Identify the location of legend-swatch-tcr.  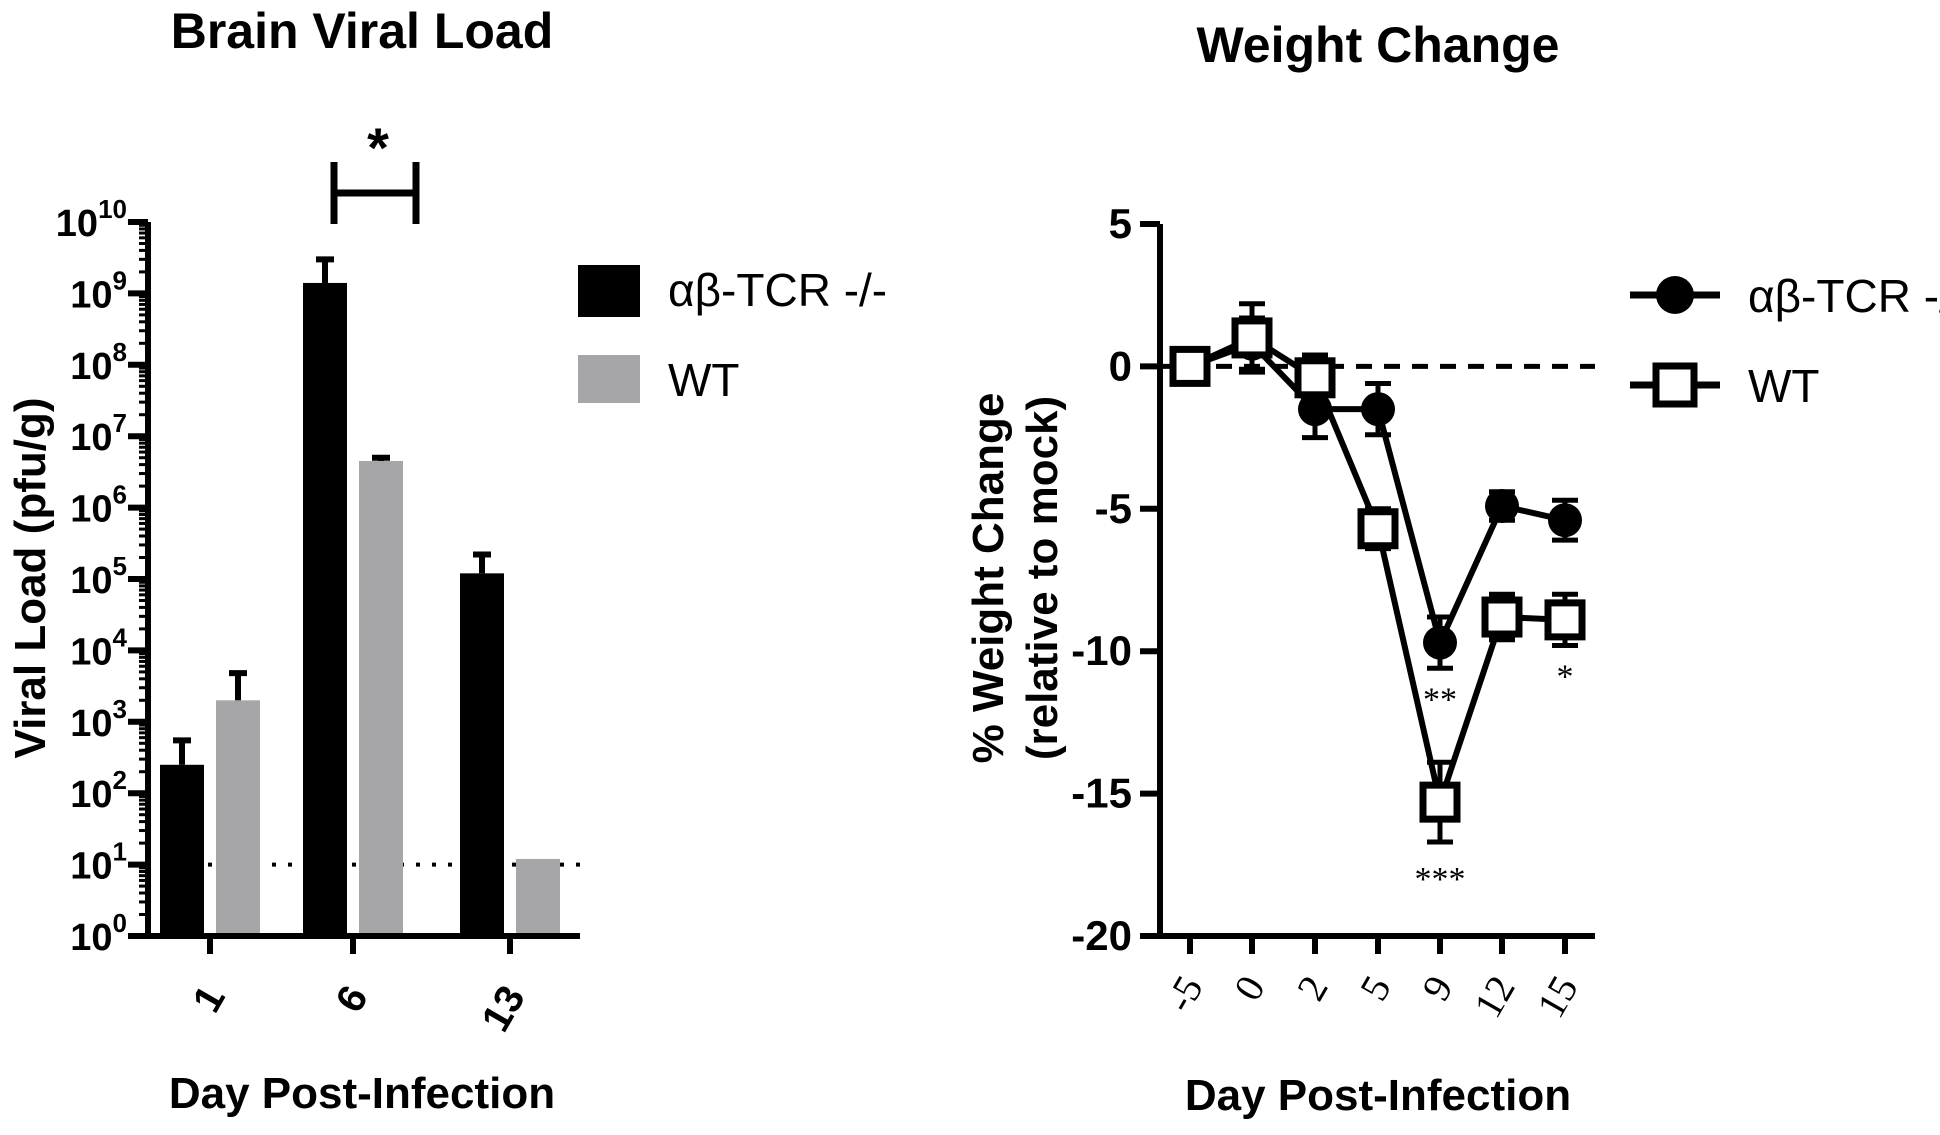
(609, 291).